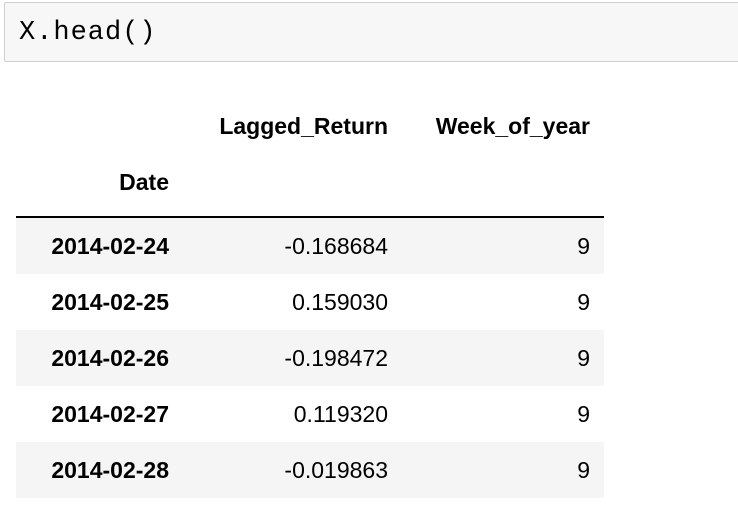 This screenshot has width=738, height=518. Describe the element at coordinates (512, 126) in the screenshot. I see `column-header-week-of-year: Week_of_year` at that location.